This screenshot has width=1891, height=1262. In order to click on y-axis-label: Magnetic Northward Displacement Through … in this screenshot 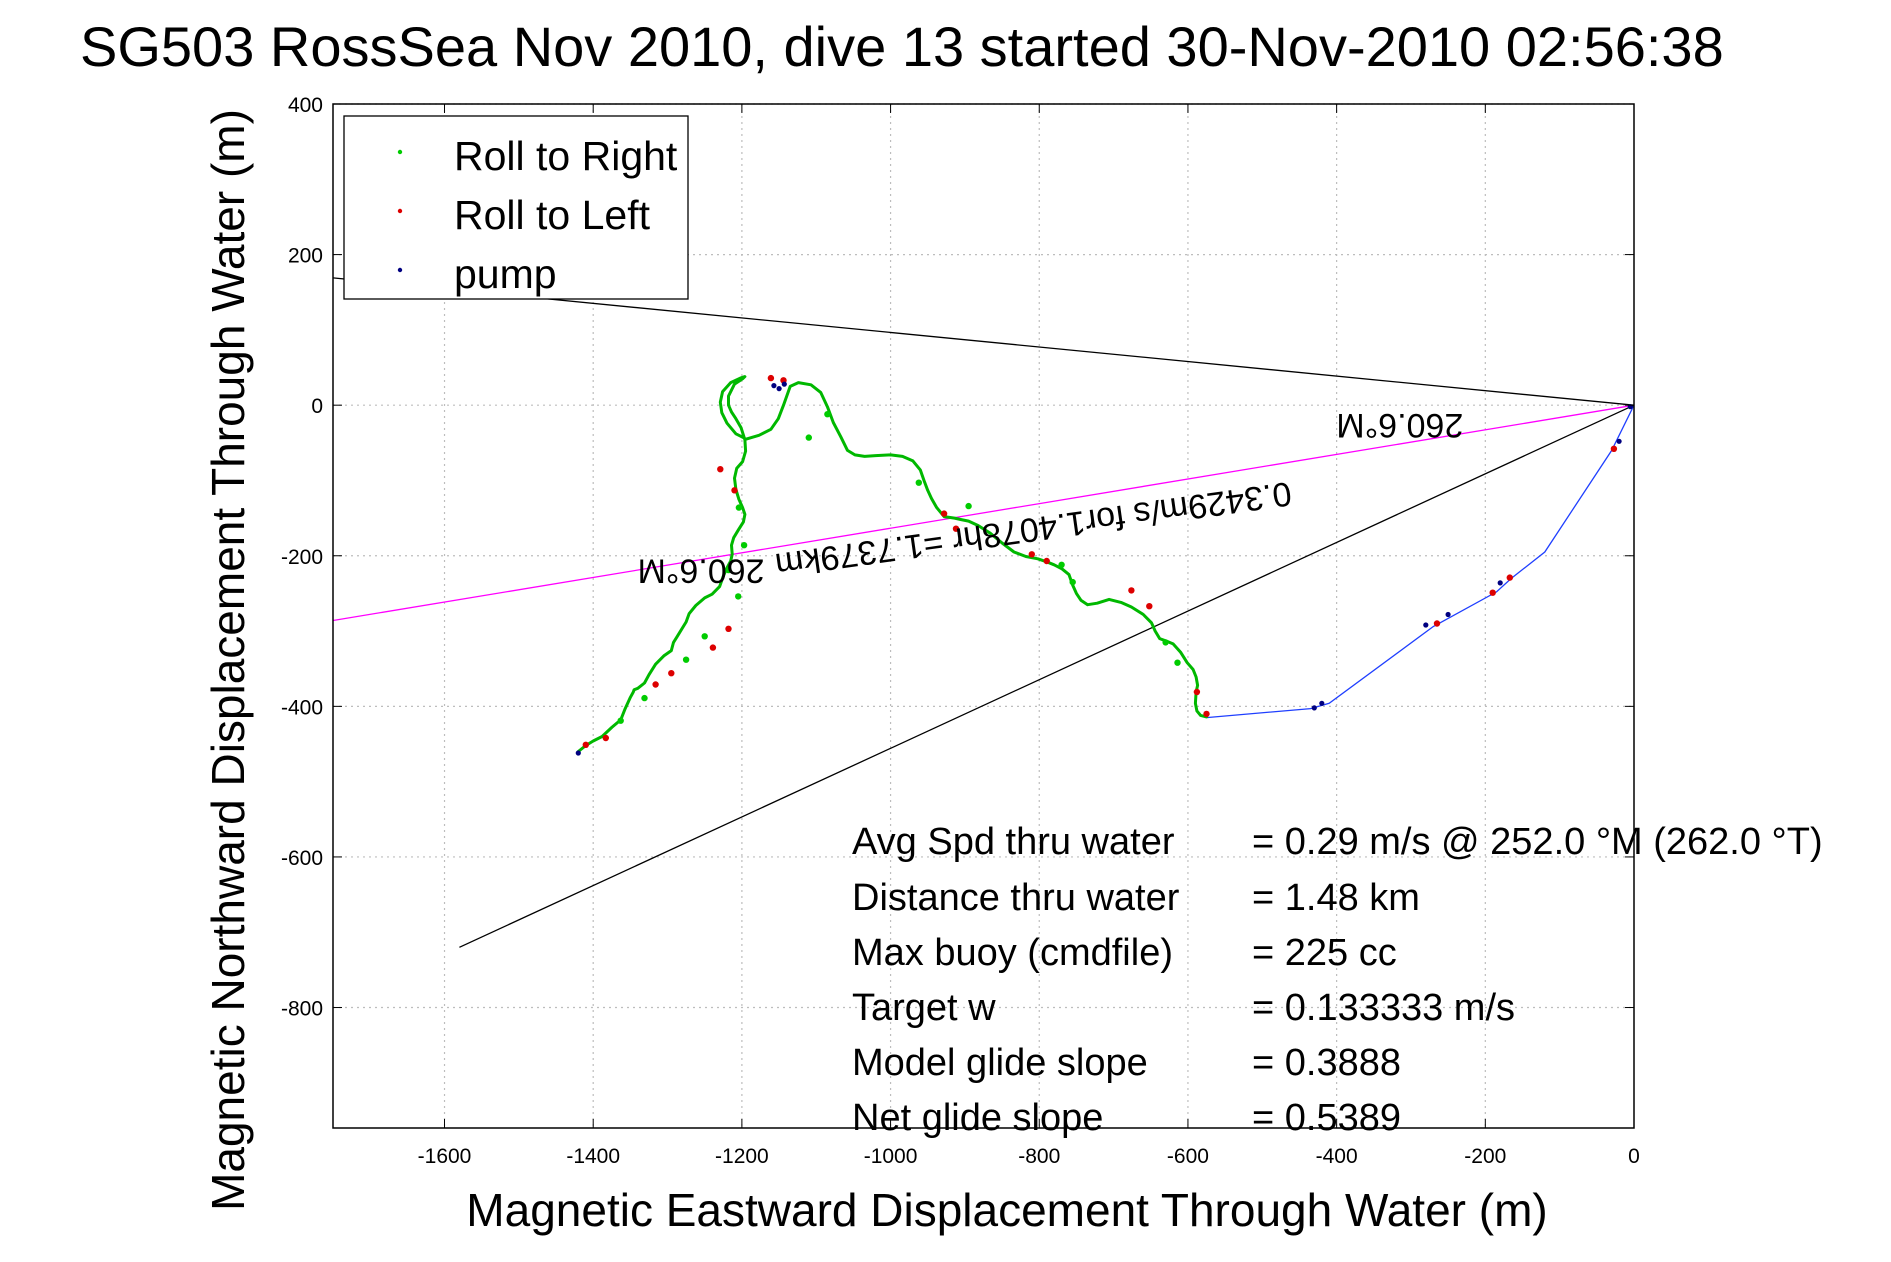, I will do `click(228, 660)`.